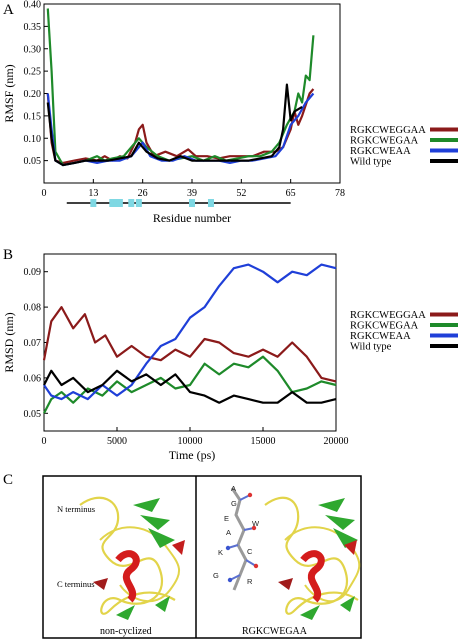  I want to click on residue-letter: W, so click(256, 523).